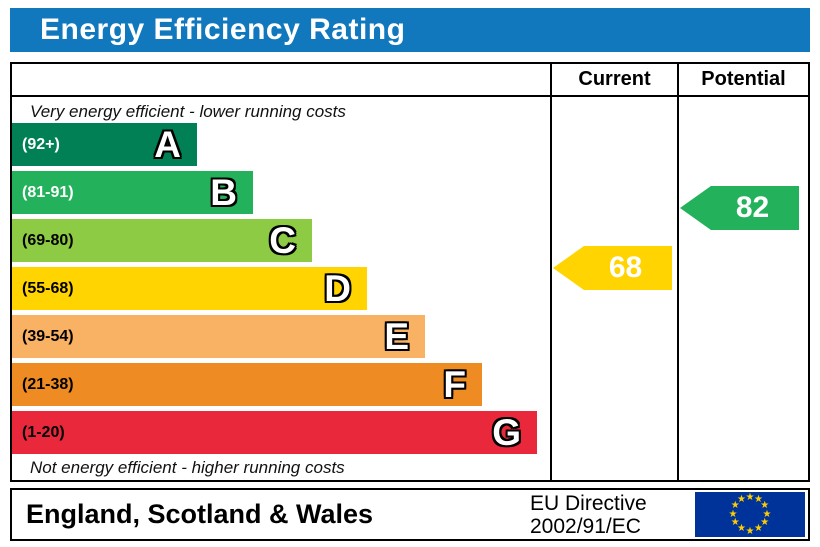 The image size is (820, 547). I want to click on eu-directive-label: EU Directive 2002/91/EC, so click(588, 515).